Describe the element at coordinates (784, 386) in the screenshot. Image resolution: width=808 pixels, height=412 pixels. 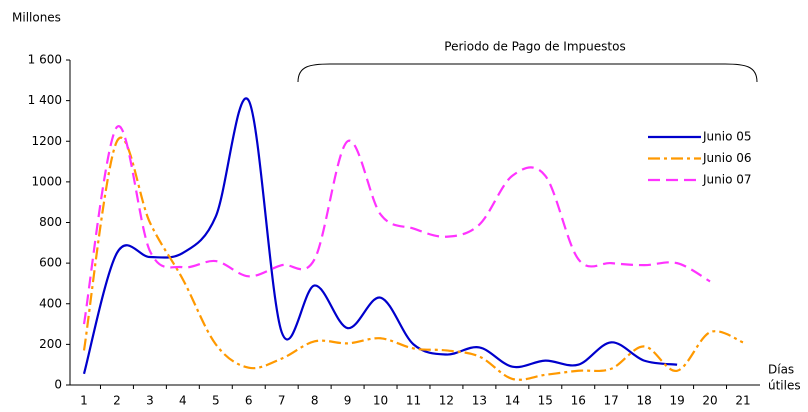
I see `x-axis-label: útiles` at that location.